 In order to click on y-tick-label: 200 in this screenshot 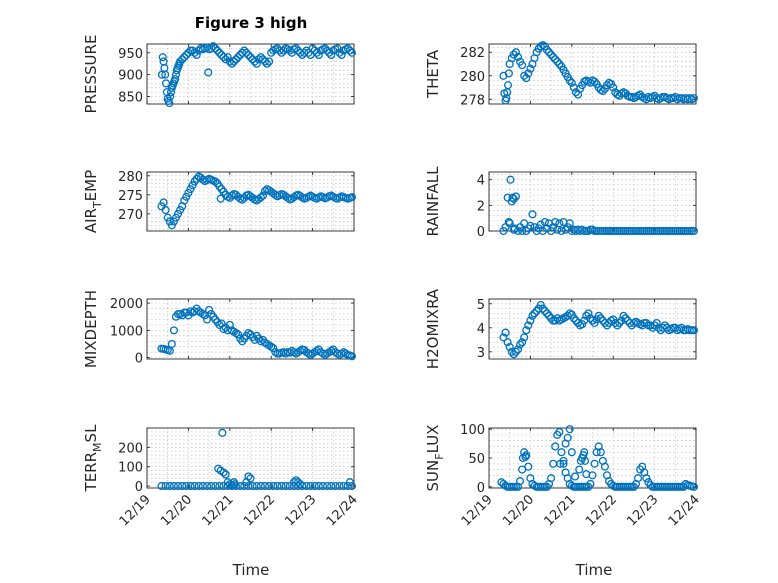, I will do `click(130, 448)`.